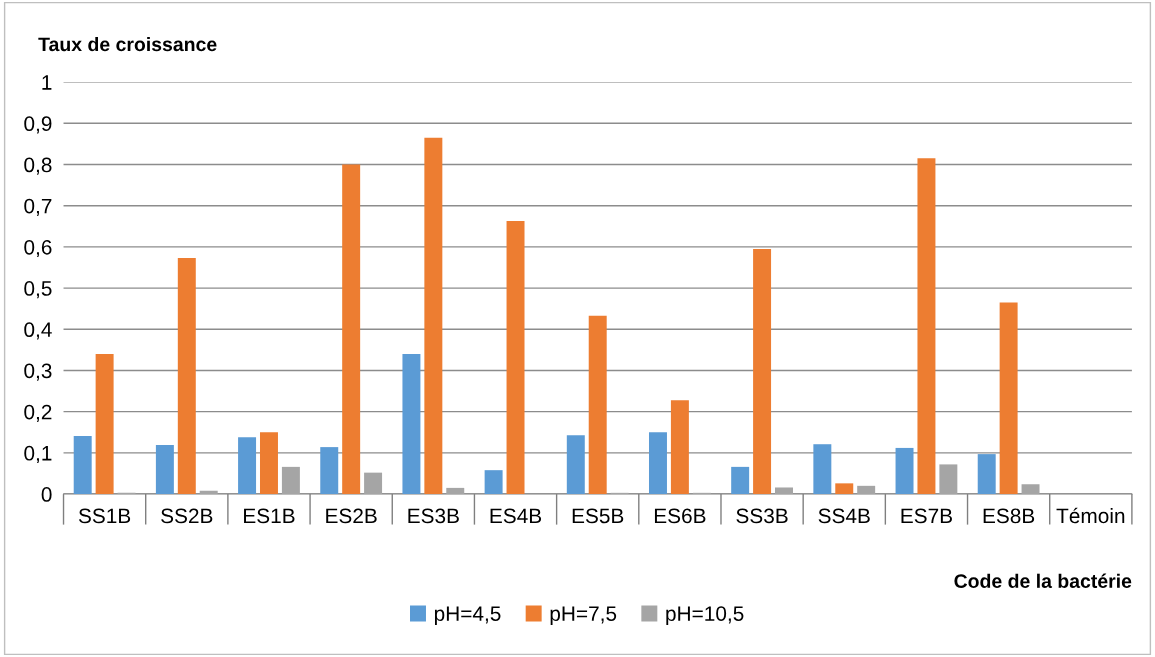 The width and height of the screenshot is (1155, 657). What do you see at coordinates (38, 372) in the screenshot?
I see `y-tick-label: 0,3` at bounding box center [38, 372].